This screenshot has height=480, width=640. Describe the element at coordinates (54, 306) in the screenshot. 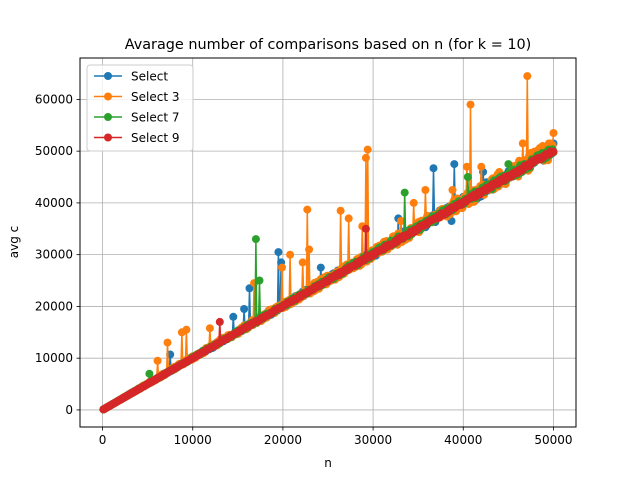

I see `y-tick-label: 20000` at that location.